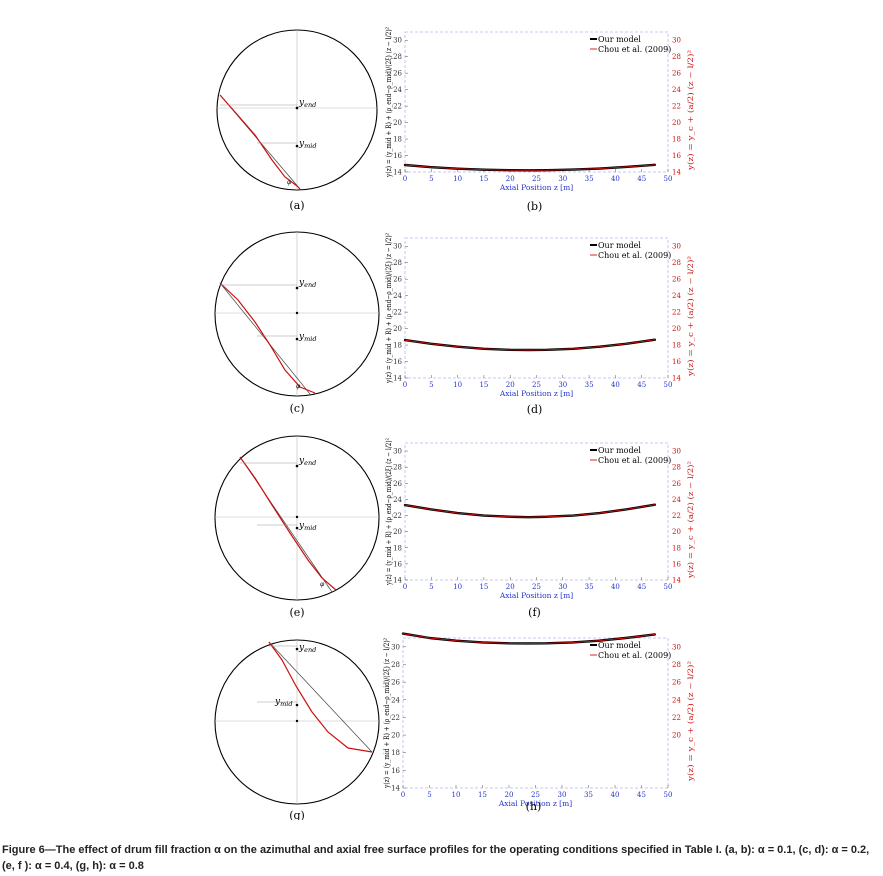  I want to click on y-right-tick-label: 26, so click(676, 74).